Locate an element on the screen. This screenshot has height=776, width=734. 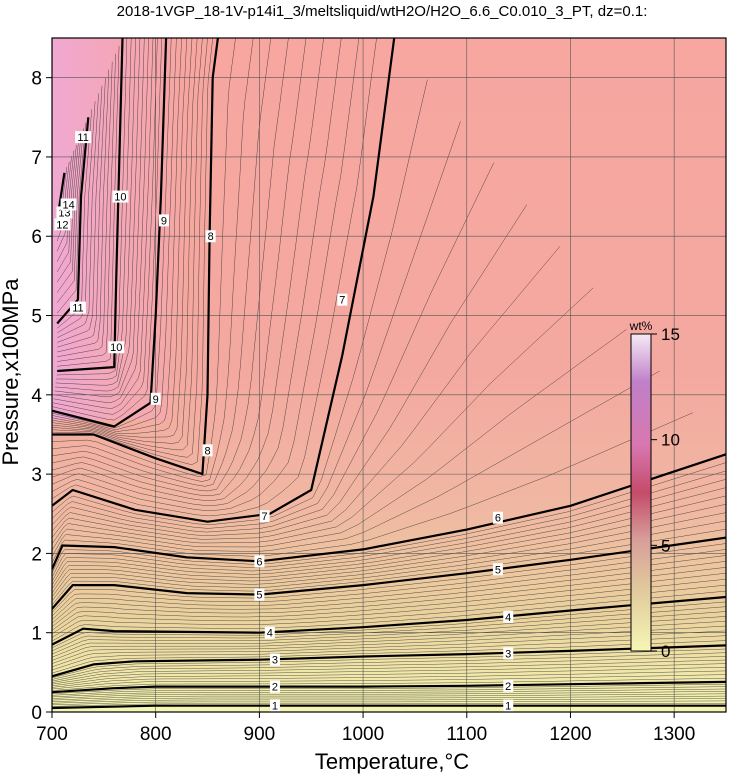
contour-label: 11 is located at coordinates (82, 138).